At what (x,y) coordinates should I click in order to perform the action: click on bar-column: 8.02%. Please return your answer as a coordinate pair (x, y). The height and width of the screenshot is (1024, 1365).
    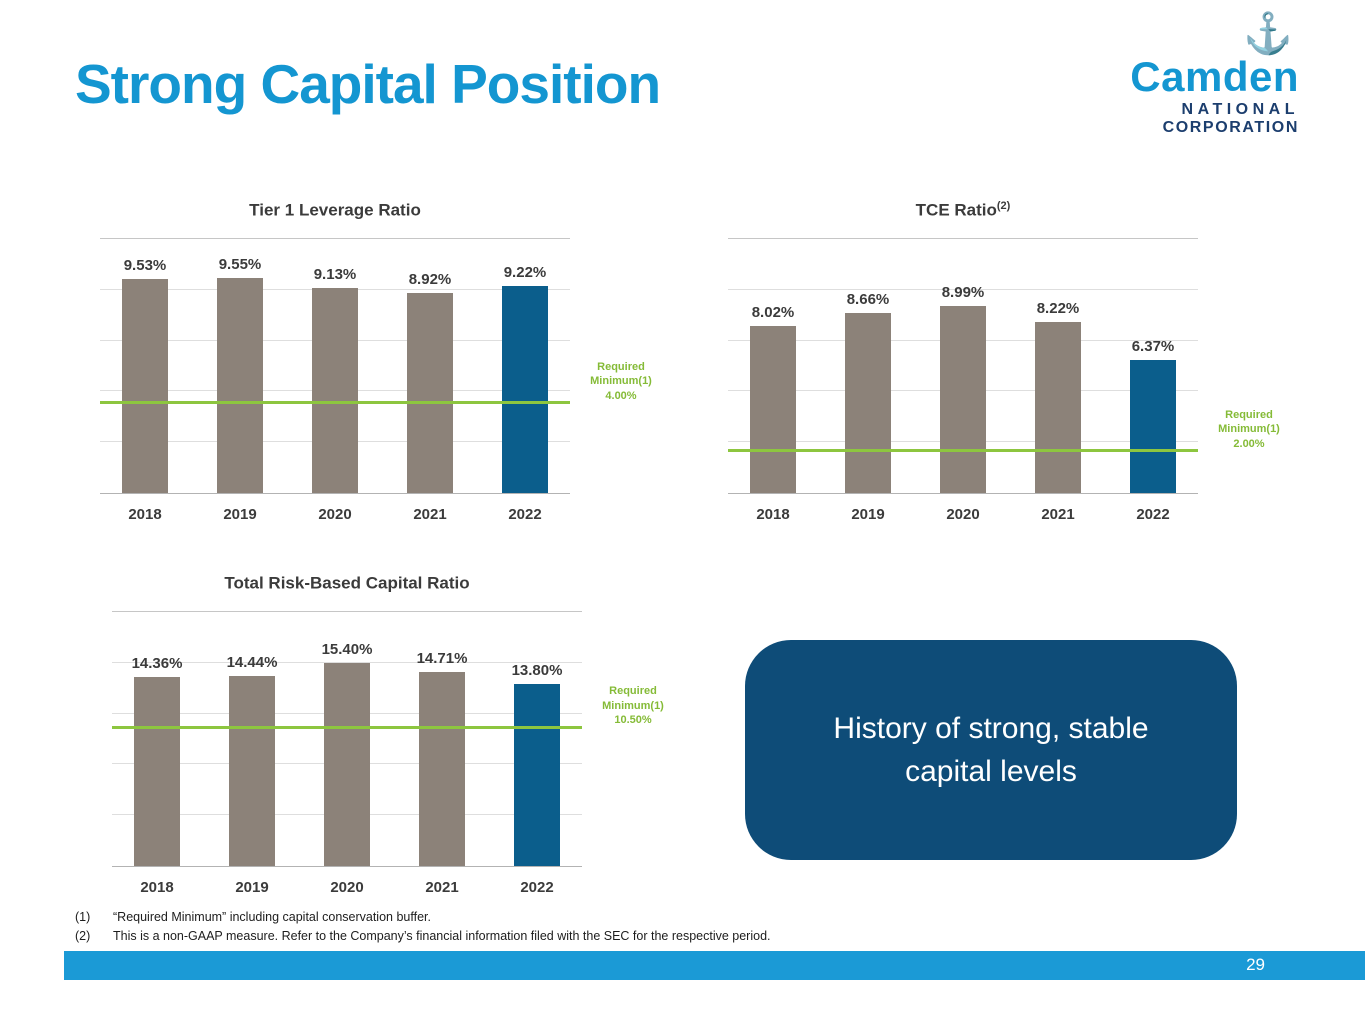
    Looking at the image, I should click on (773, 366).